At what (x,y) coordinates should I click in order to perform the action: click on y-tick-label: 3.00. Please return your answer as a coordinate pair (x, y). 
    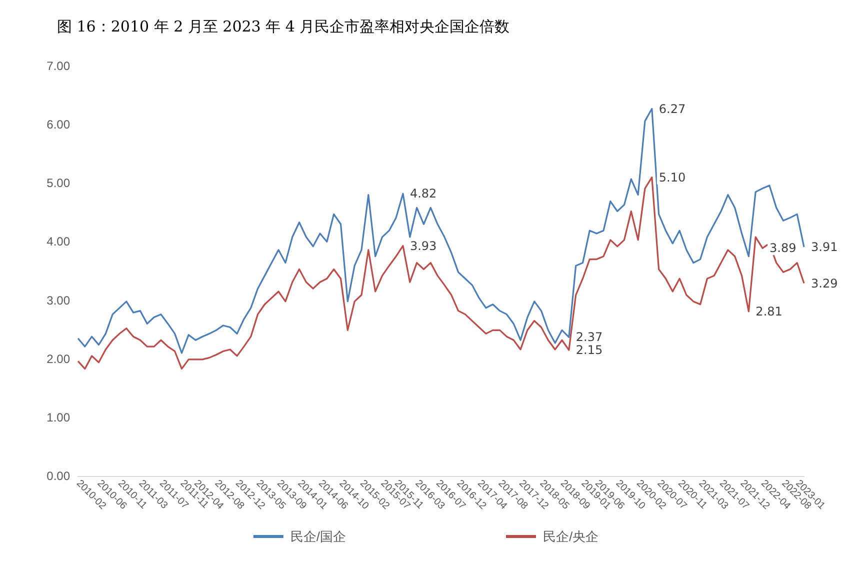
    Looking at the image, I should click on (58, 300).